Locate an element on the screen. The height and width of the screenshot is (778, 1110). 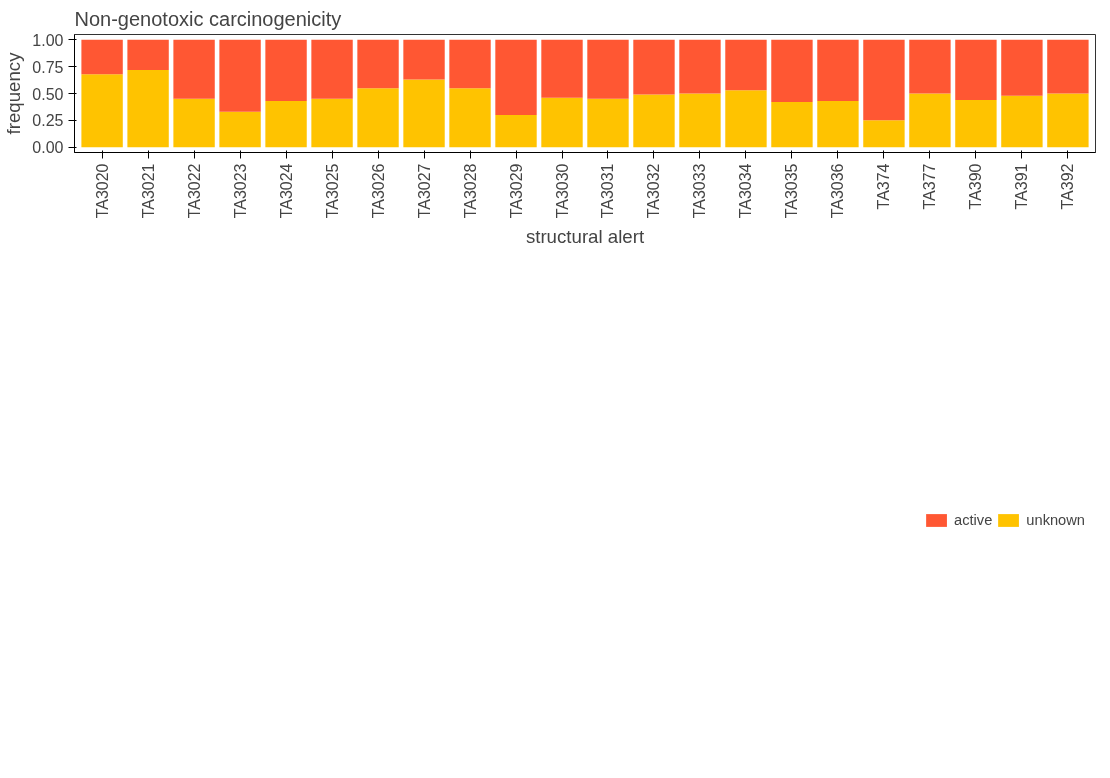
x-tick-label: TA3029 is located at coordinates (516, 191).